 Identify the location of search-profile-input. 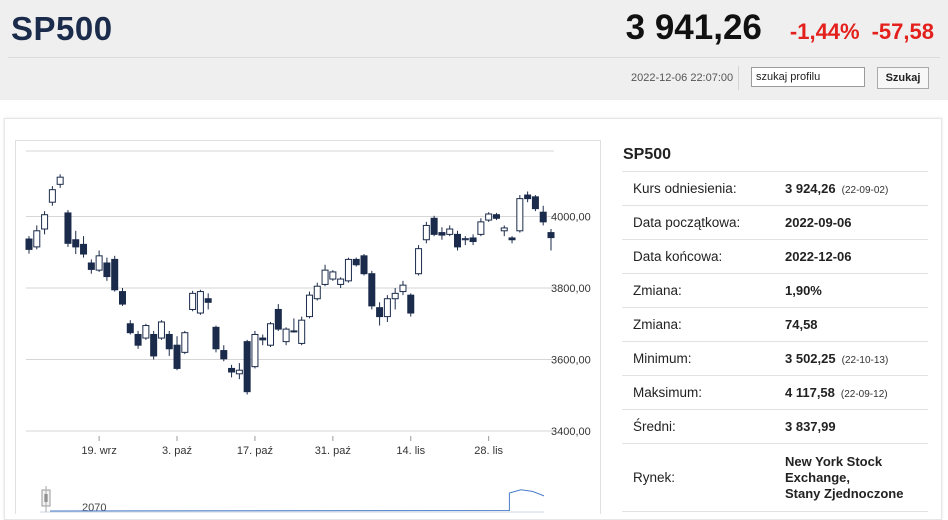
(808, 77).